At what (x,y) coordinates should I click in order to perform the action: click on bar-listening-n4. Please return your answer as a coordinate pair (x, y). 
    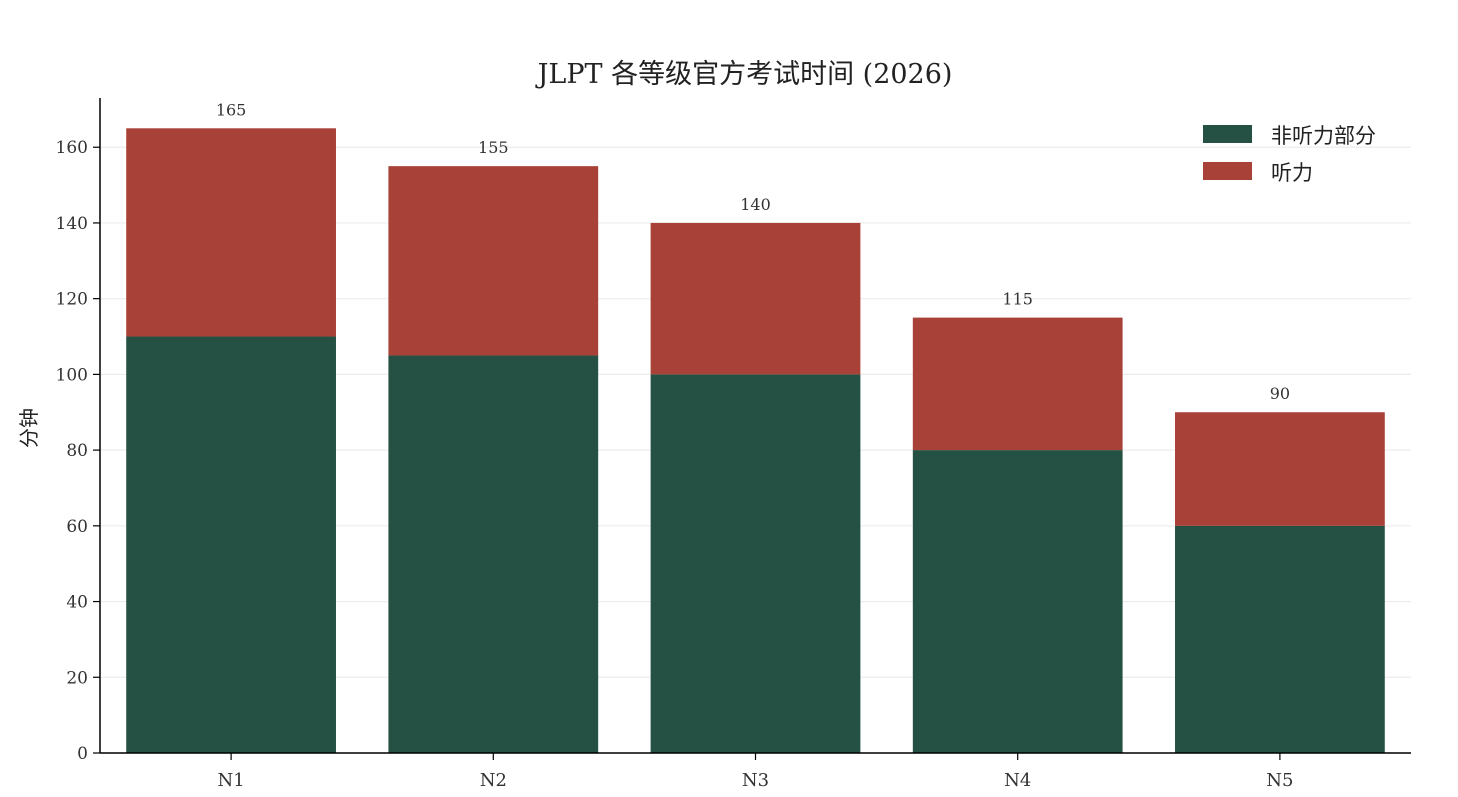
    Looking at the image, I should click on (1017, 384).